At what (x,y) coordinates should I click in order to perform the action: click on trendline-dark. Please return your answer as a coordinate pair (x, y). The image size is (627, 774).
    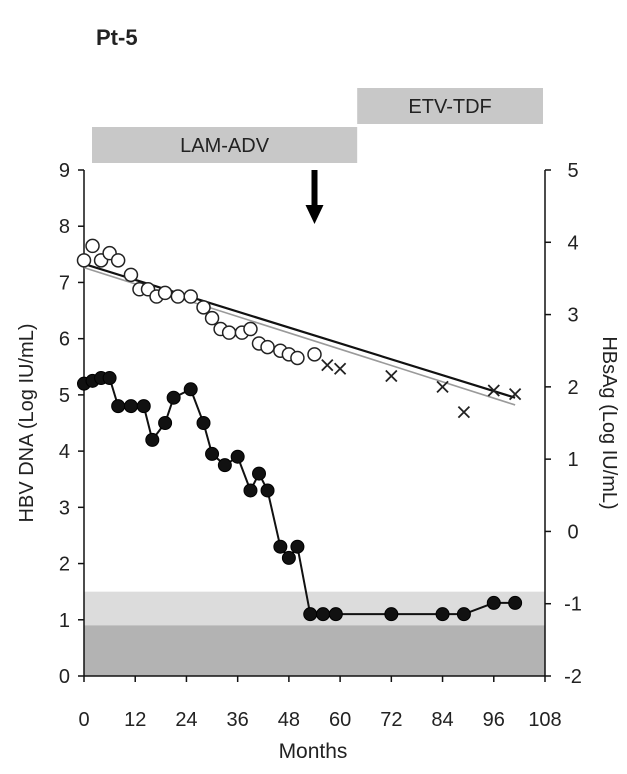
    Looking at the image, I should click on (299, 330).